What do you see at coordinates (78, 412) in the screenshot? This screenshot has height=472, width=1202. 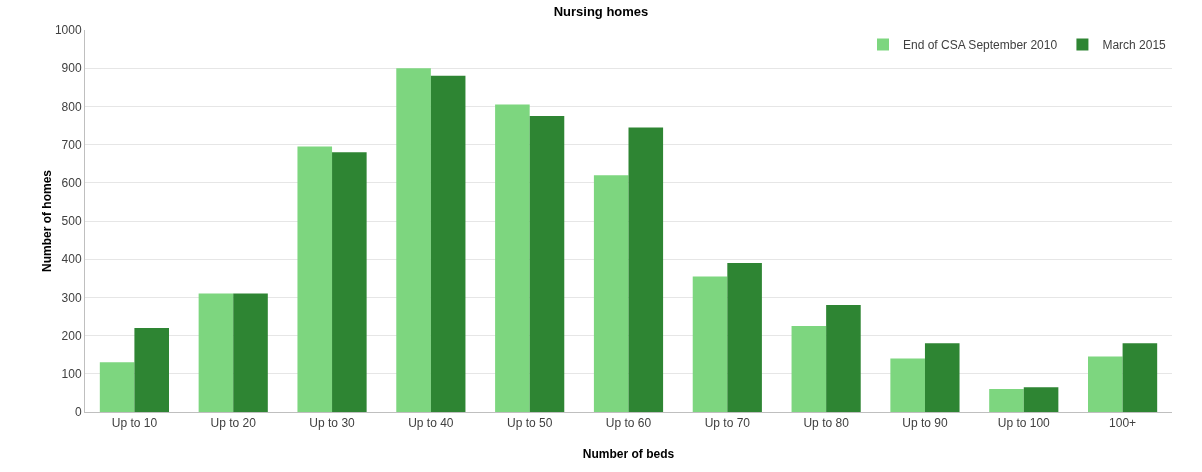 I see `y-tick-label: 0` at bounding box center [78, 412].